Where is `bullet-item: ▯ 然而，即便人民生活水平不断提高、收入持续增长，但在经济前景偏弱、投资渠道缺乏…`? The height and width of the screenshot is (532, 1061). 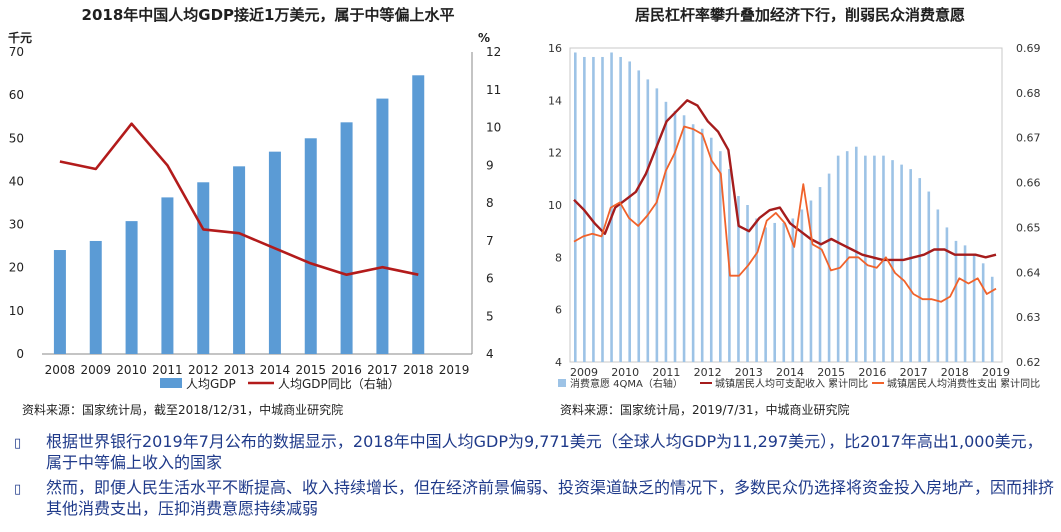
bullet-item: ▯ 然而，即便人民生活水平不断提高、收入持续增长，但在经济前景偏弱、投资渠道缺乏… is located at coordinates (534, 498).